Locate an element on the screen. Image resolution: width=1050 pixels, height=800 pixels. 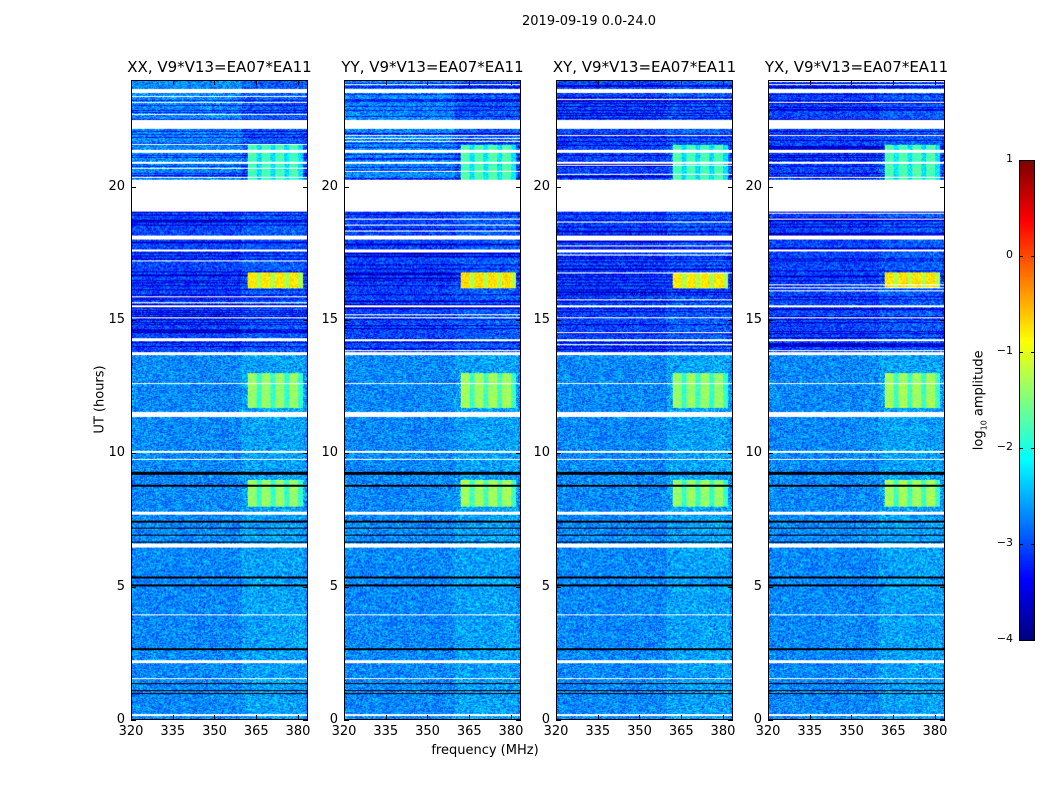
colorbar-tick-label: −2 is located at coordinates (1004, 446).